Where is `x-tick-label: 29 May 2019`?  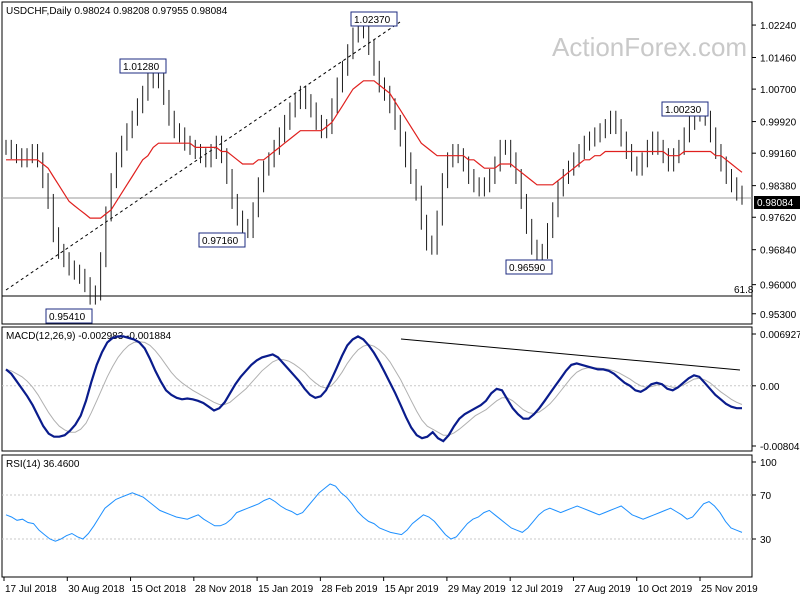 x-tick-label: 29 May 2019 is located at coordinates (477, 589).